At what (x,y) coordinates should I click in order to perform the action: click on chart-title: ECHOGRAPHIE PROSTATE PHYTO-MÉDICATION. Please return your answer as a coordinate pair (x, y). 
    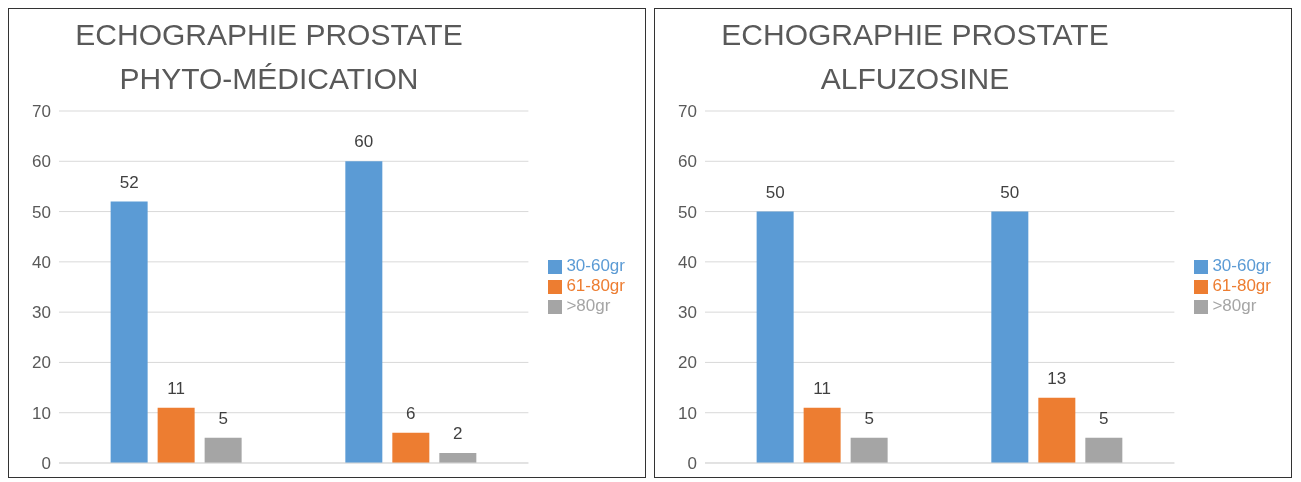
    Looking at the image, I should click on (269, 57).